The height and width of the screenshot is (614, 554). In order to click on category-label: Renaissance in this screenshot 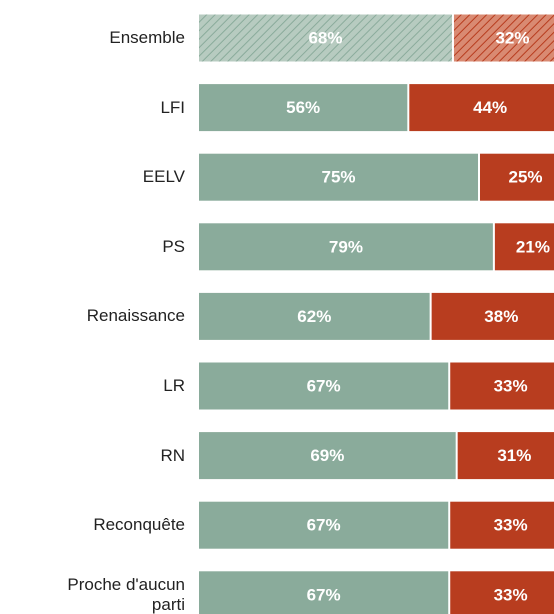, I will do `click(135, 316)`.